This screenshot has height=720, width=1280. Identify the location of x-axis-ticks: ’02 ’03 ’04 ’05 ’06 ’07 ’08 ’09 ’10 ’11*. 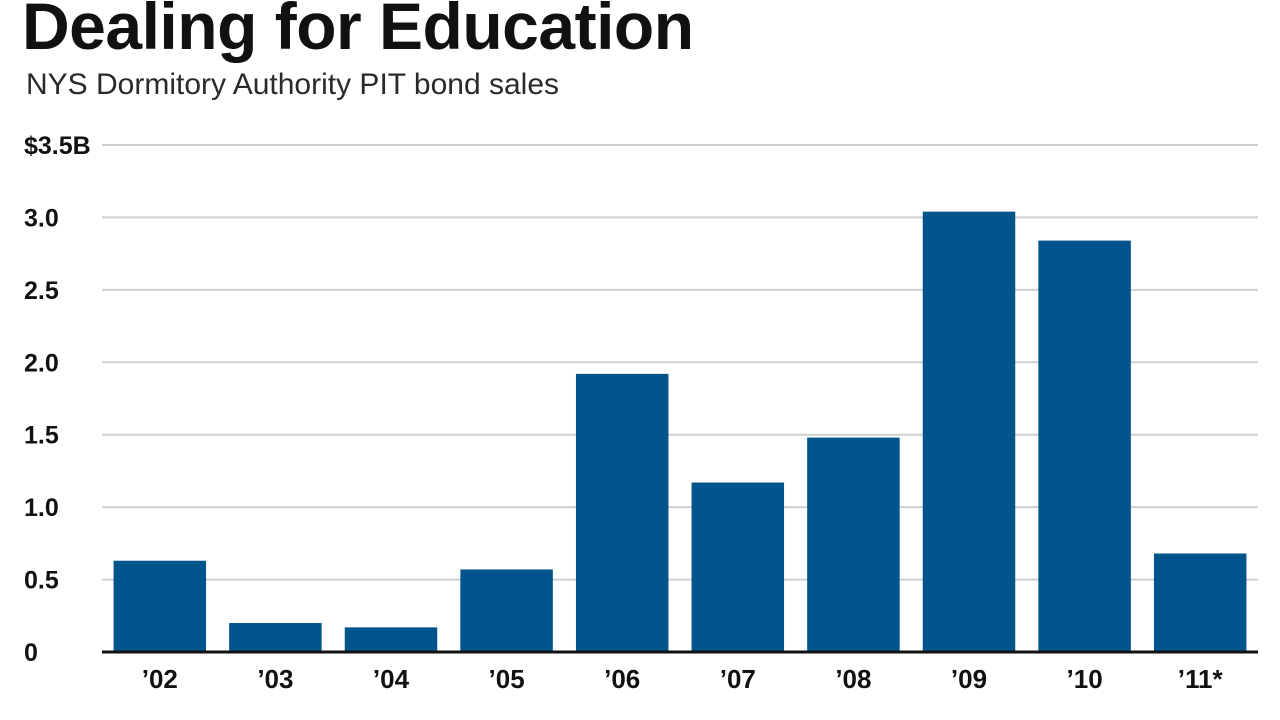
(683, 679).